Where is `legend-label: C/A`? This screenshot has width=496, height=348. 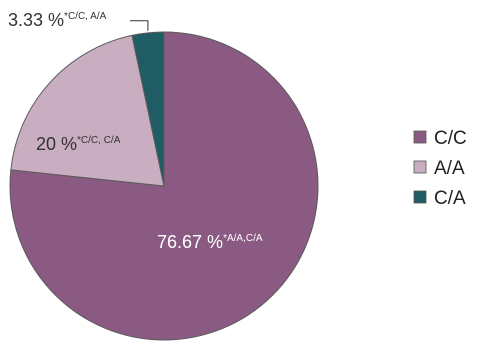
legend-label: C/A is located at coordinates (450, 198).